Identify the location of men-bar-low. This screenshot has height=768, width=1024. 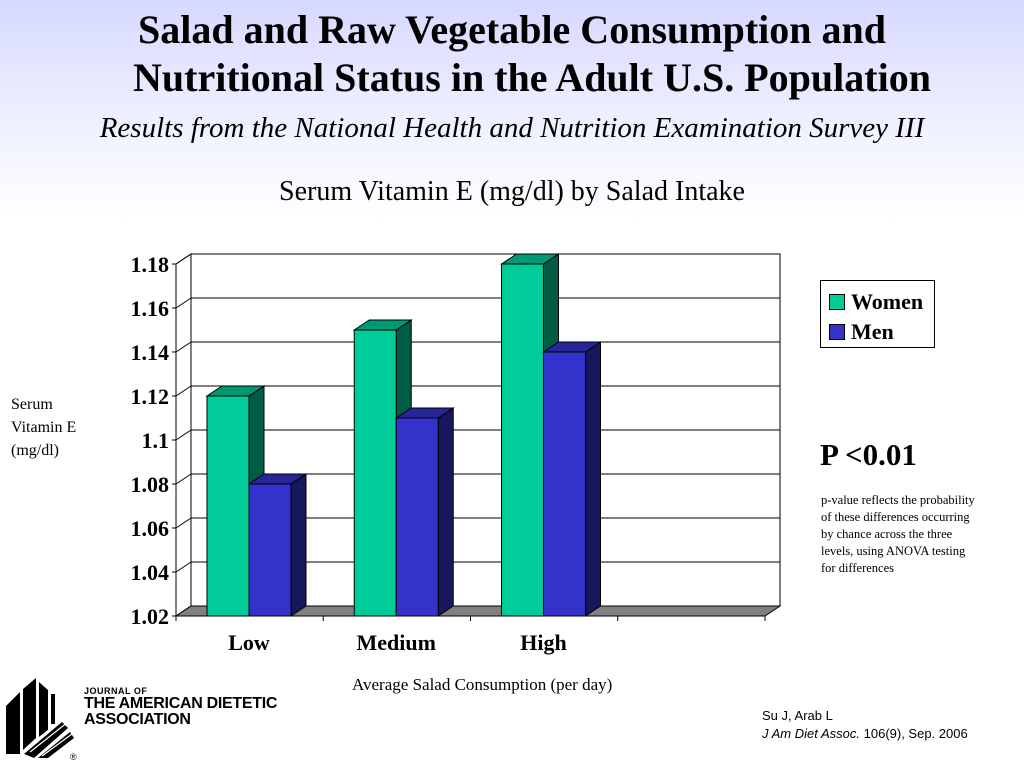
(270, 550).